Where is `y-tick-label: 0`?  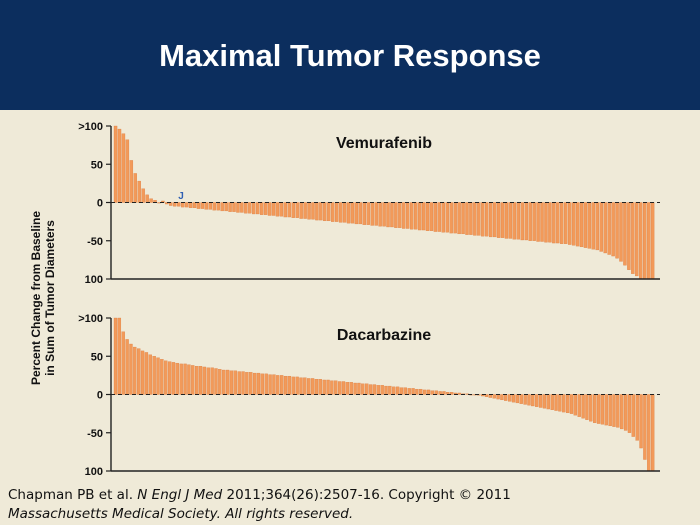 y-tick-label: 0 is located at coordinates (100, 204).